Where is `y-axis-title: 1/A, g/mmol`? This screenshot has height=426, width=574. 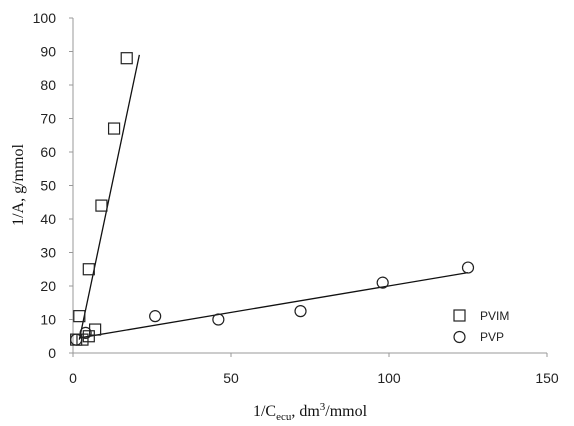 y-axis-title: 1/A, g/mmol is located at coordinates (18, 185).